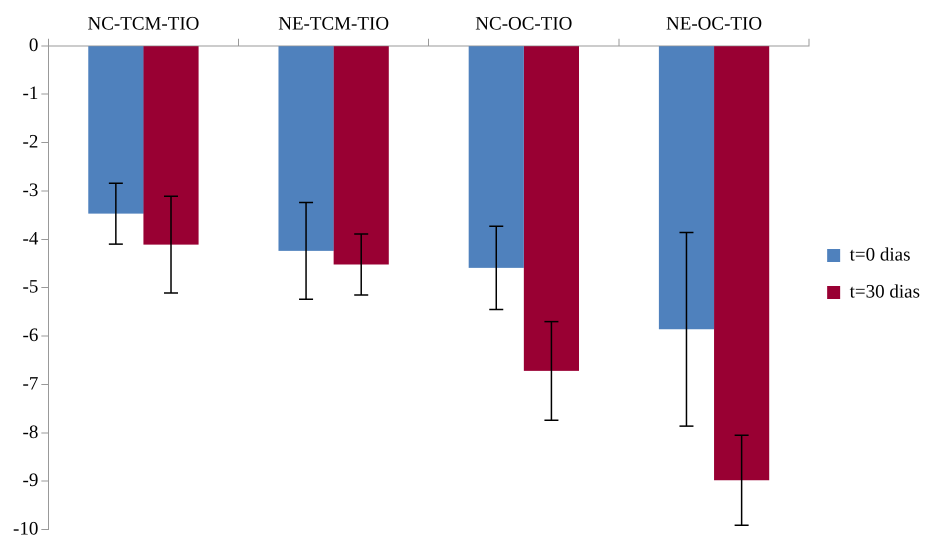 The width and height of the screenshot is (940, 544). I want to click on y-tick-label: -4, so click(30, 239).